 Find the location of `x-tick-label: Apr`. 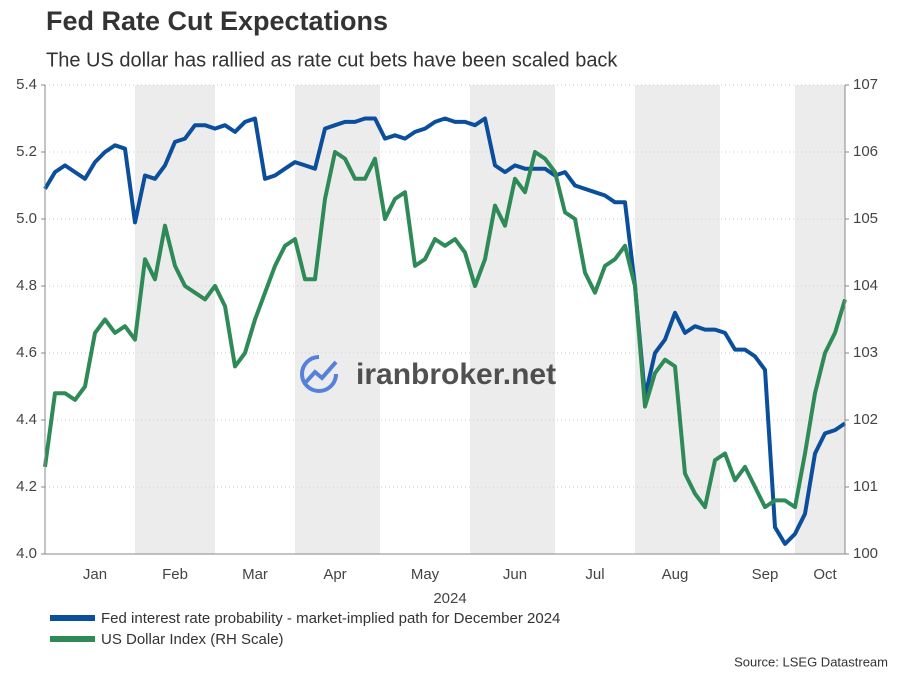

x-tick-label: Apr is located at coordinates (334, 574).